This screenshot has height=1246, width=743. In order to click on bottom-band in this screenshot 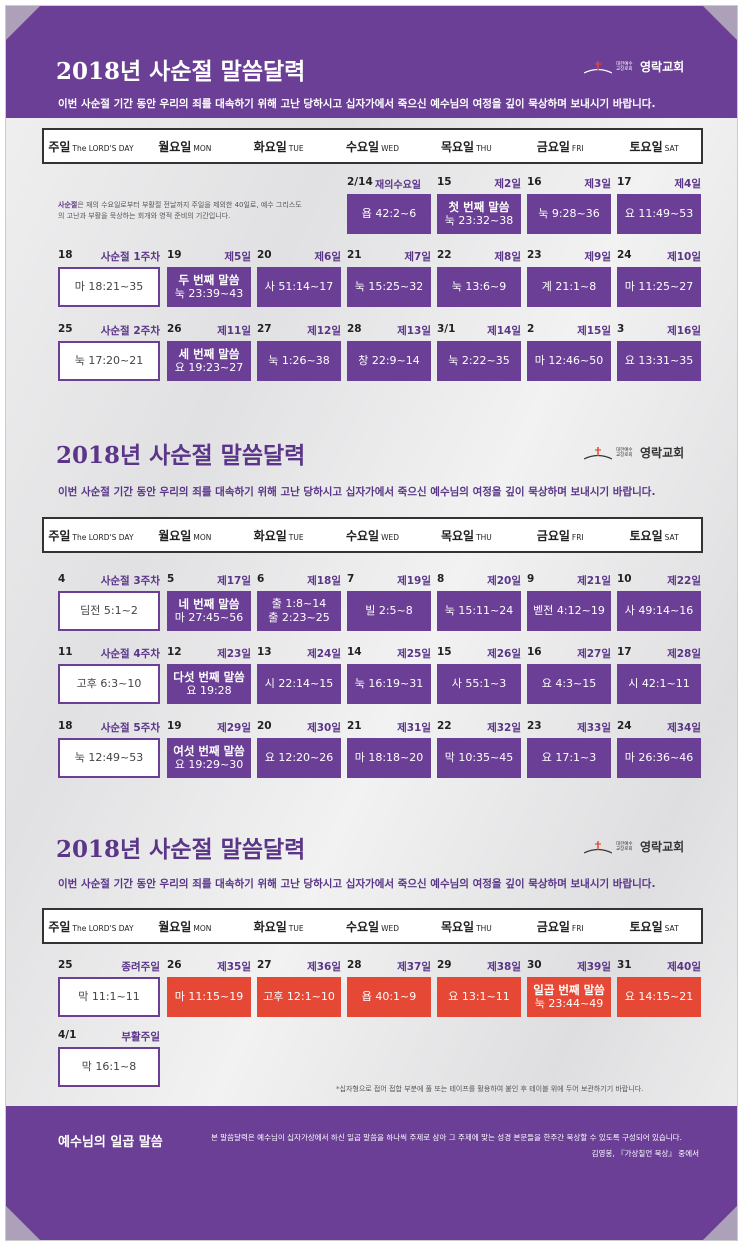, I will do `click(371, 1173)`.